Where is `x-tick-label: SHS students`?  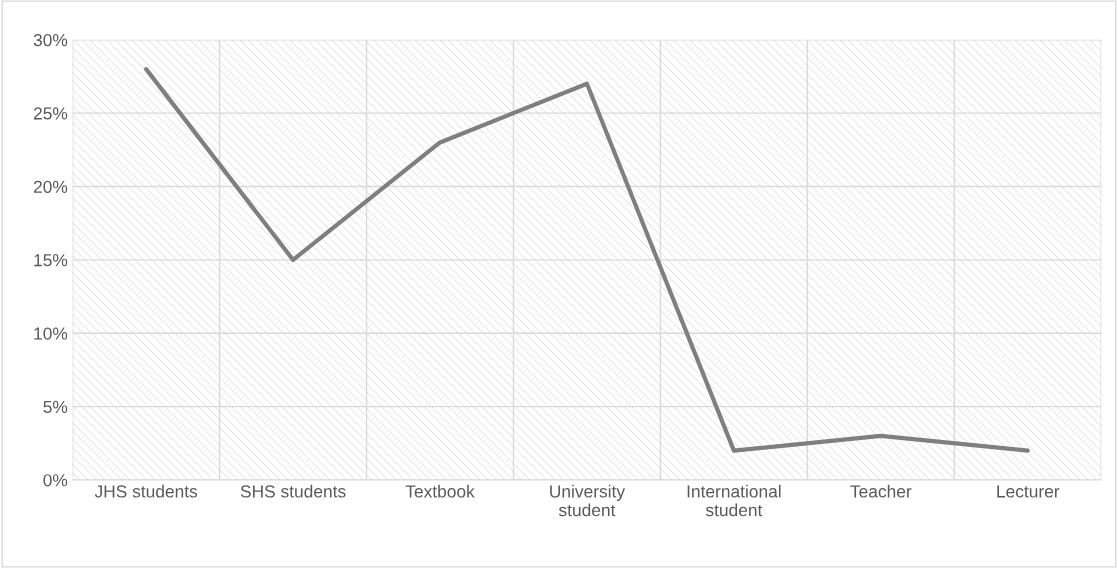 x-tick-label: SHS students is located at coordinates (293, 491).